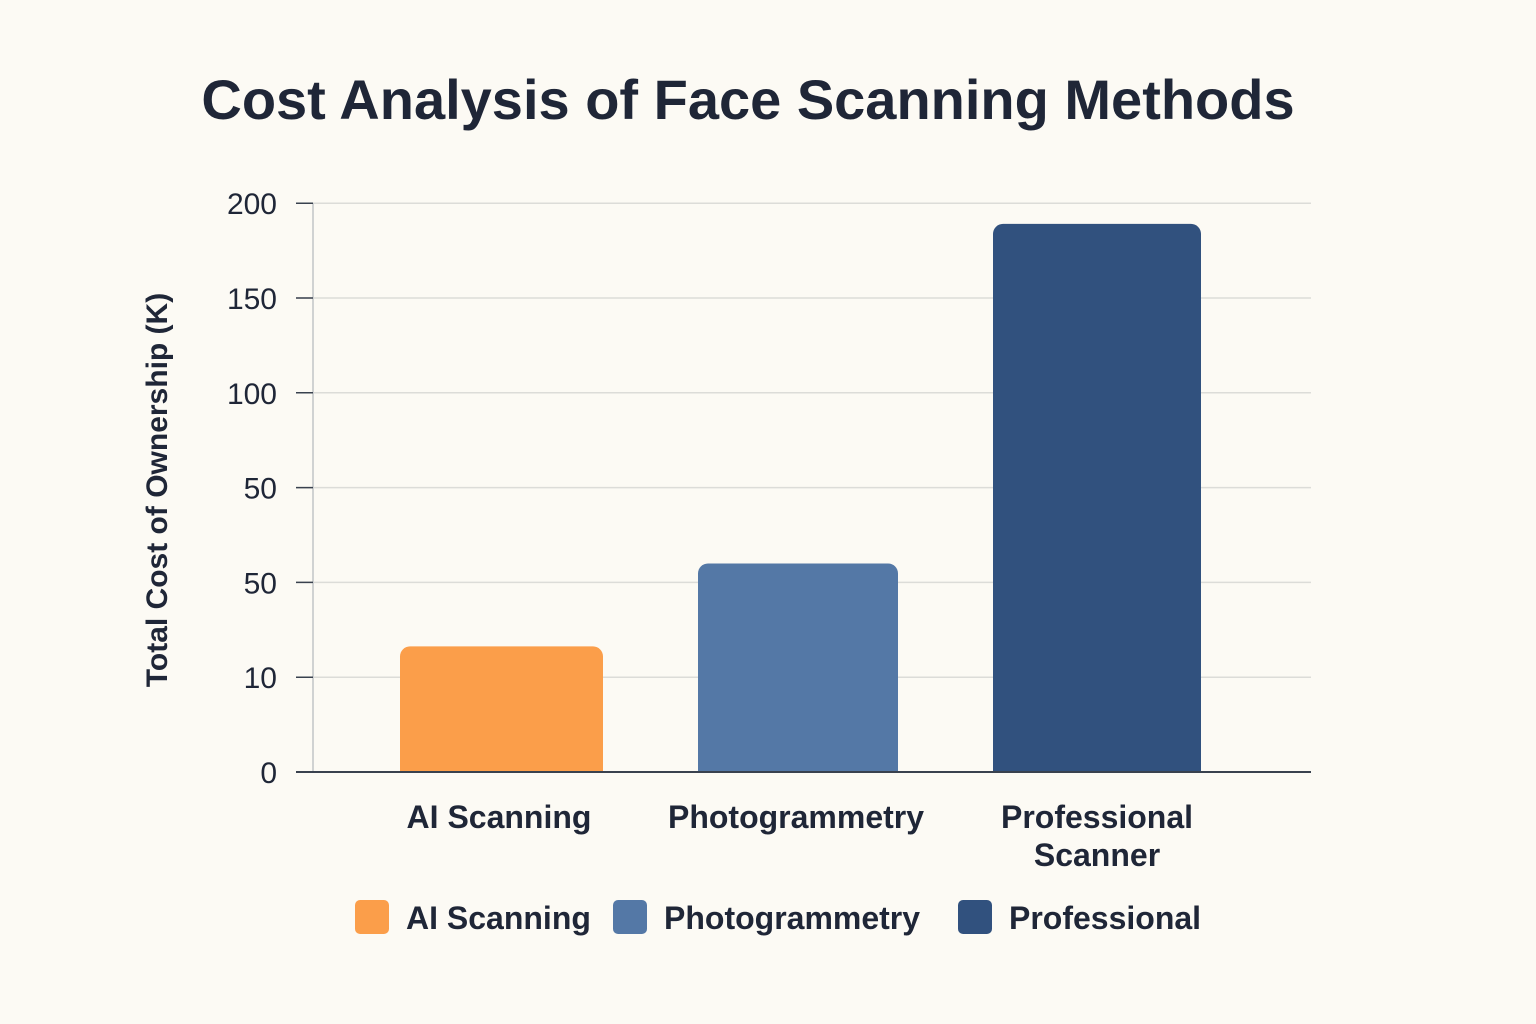 The image size is (1536, 1024). I want to click on y-tick-label: 100, so click(252, 394).